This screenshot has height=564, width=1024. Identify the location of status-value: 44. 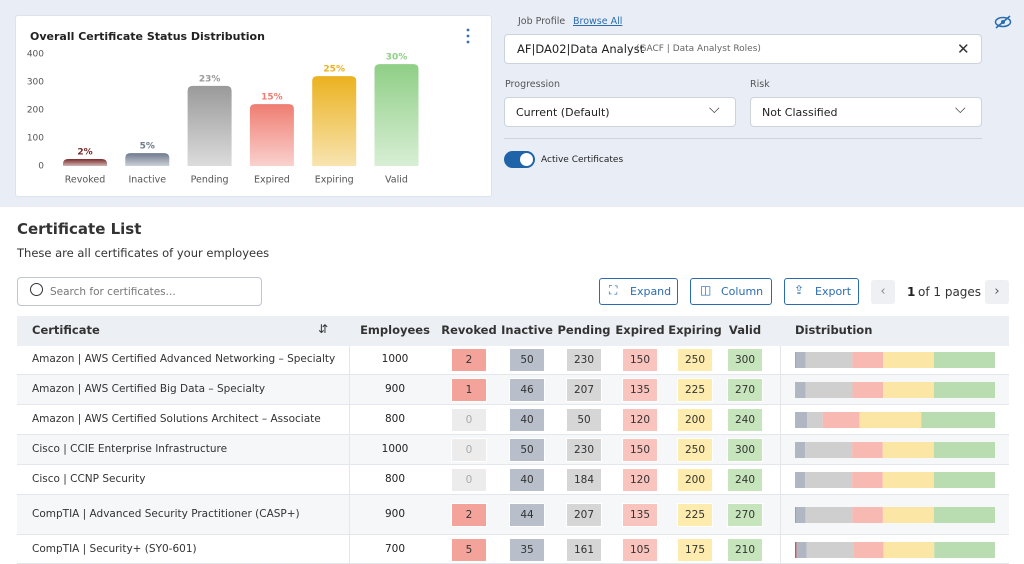
(527, 515).